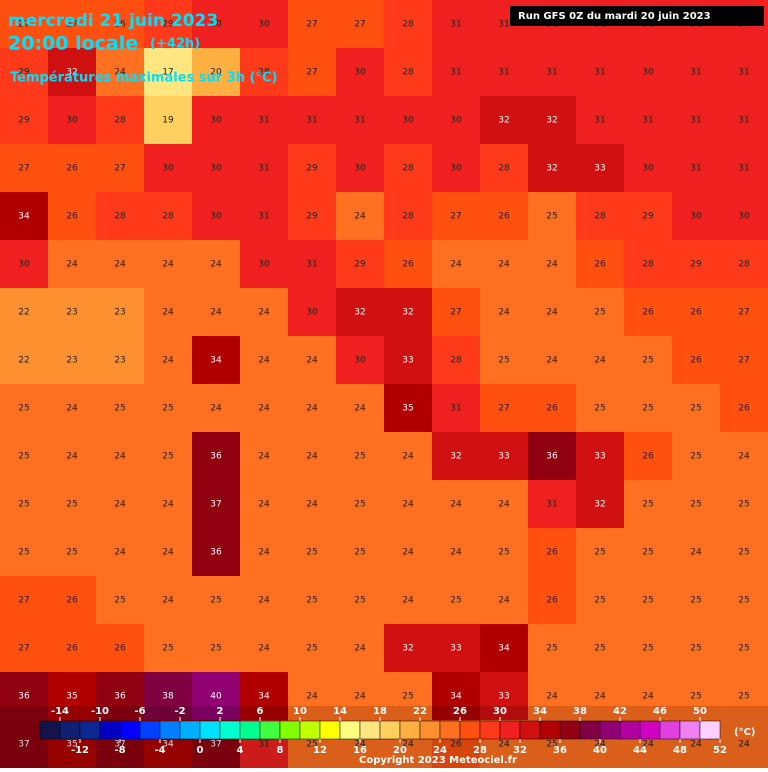 The height and width of the screenshot is (772, 768). Describe the element at coordinates (220, 711) in the screenshot. I see `scale-label: 2` at that location.